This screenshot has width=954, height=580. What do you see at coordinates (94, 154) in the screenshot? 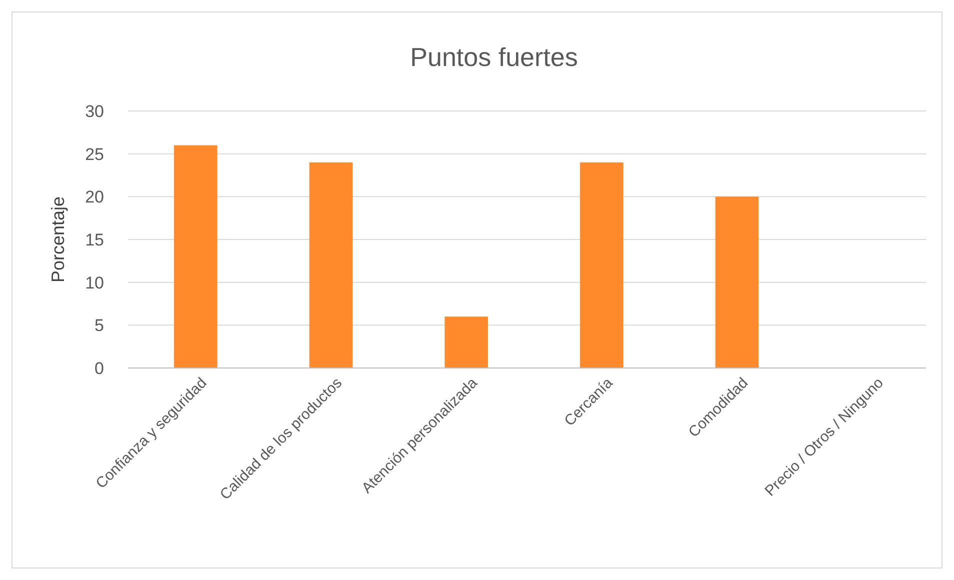
I see `y-tick-label: 25` at bounding box center [94, 154].